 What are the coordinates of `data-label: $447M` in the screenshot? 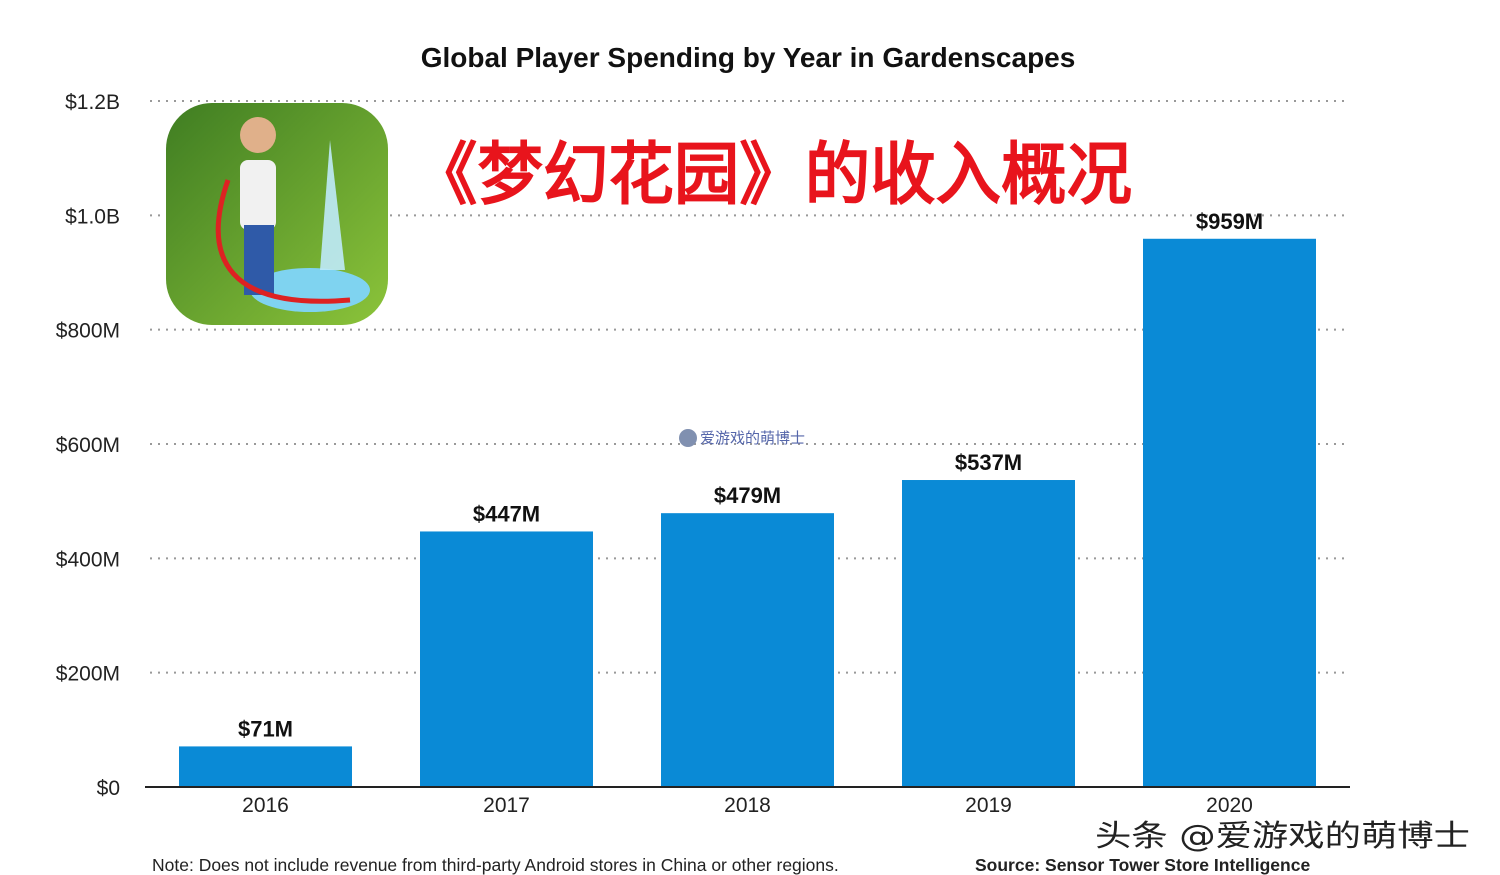 It's located at (506, 513).